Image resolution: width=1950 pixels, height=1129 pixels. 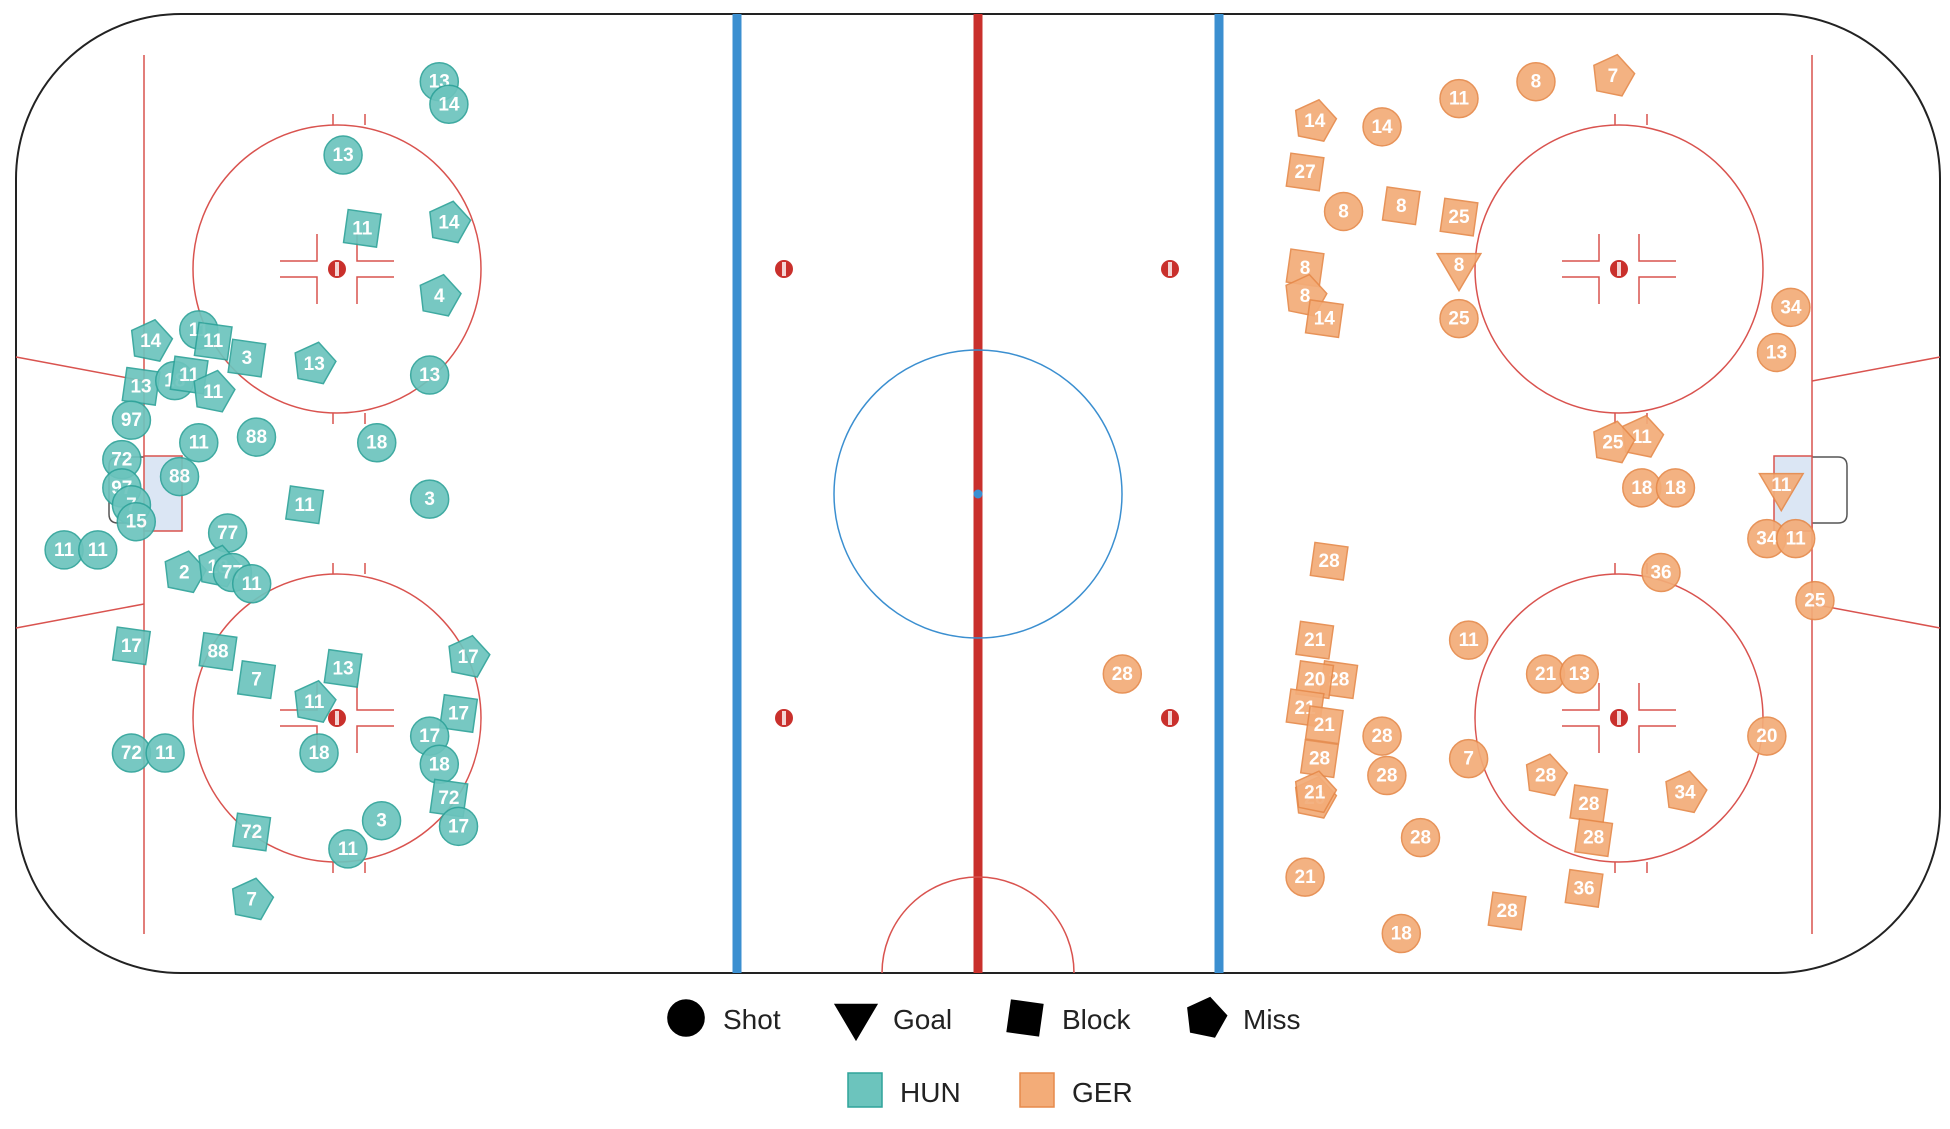 I want to click on event-marker-goal, so click(x=1459, y=272).